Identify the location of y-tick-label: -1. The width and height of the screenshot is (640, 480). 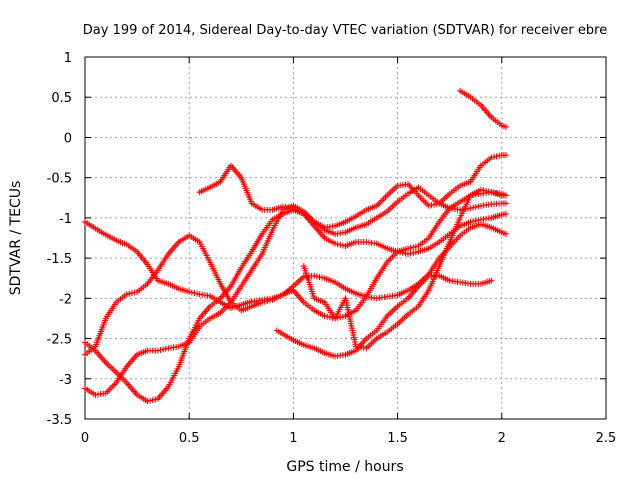
(65, 219).